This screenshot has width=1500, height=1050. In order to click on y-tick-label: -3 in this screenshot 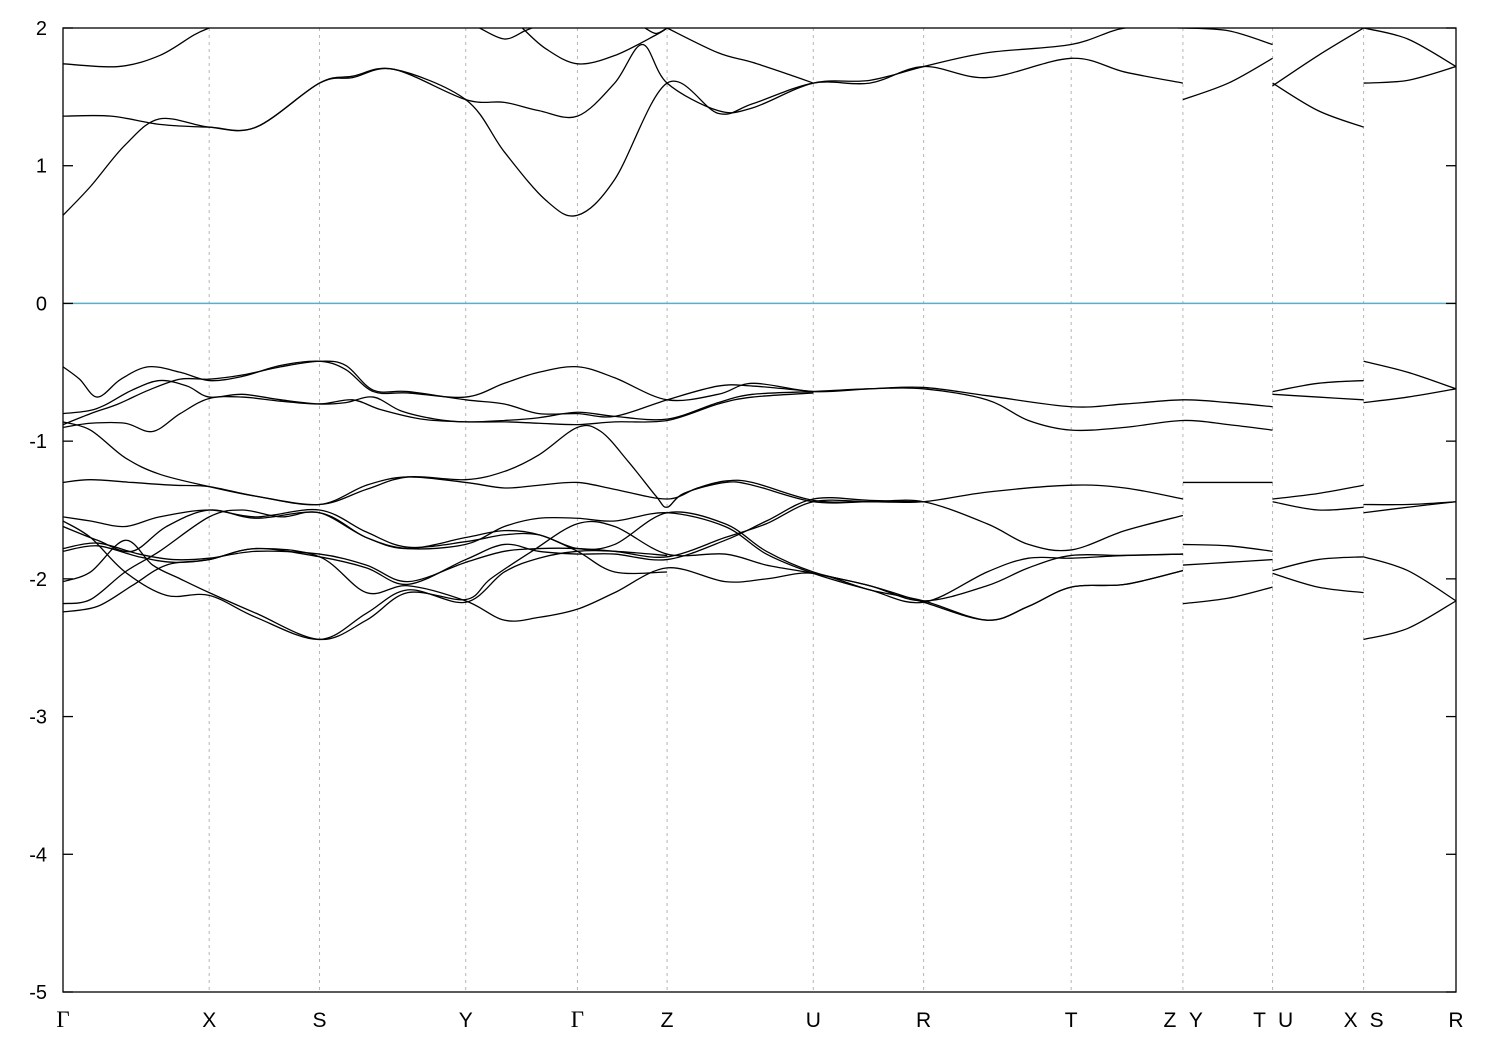, I will do `click(38, 718)`.